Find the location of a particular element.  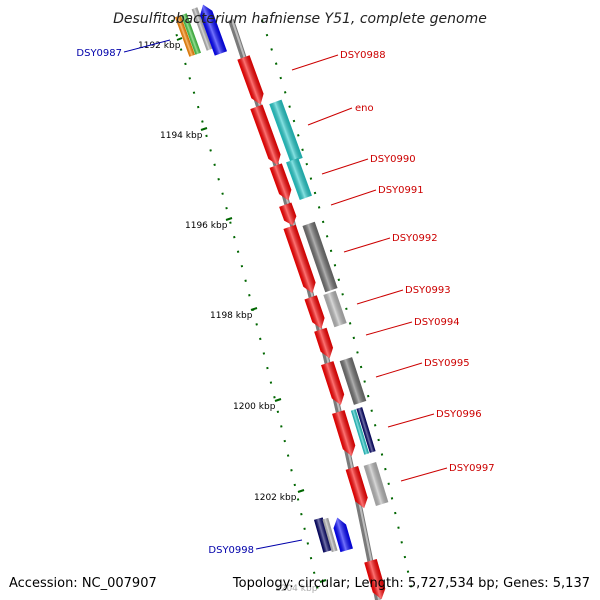

scale-tick-label: 1198 kbp is located at coordinates (231, 316).